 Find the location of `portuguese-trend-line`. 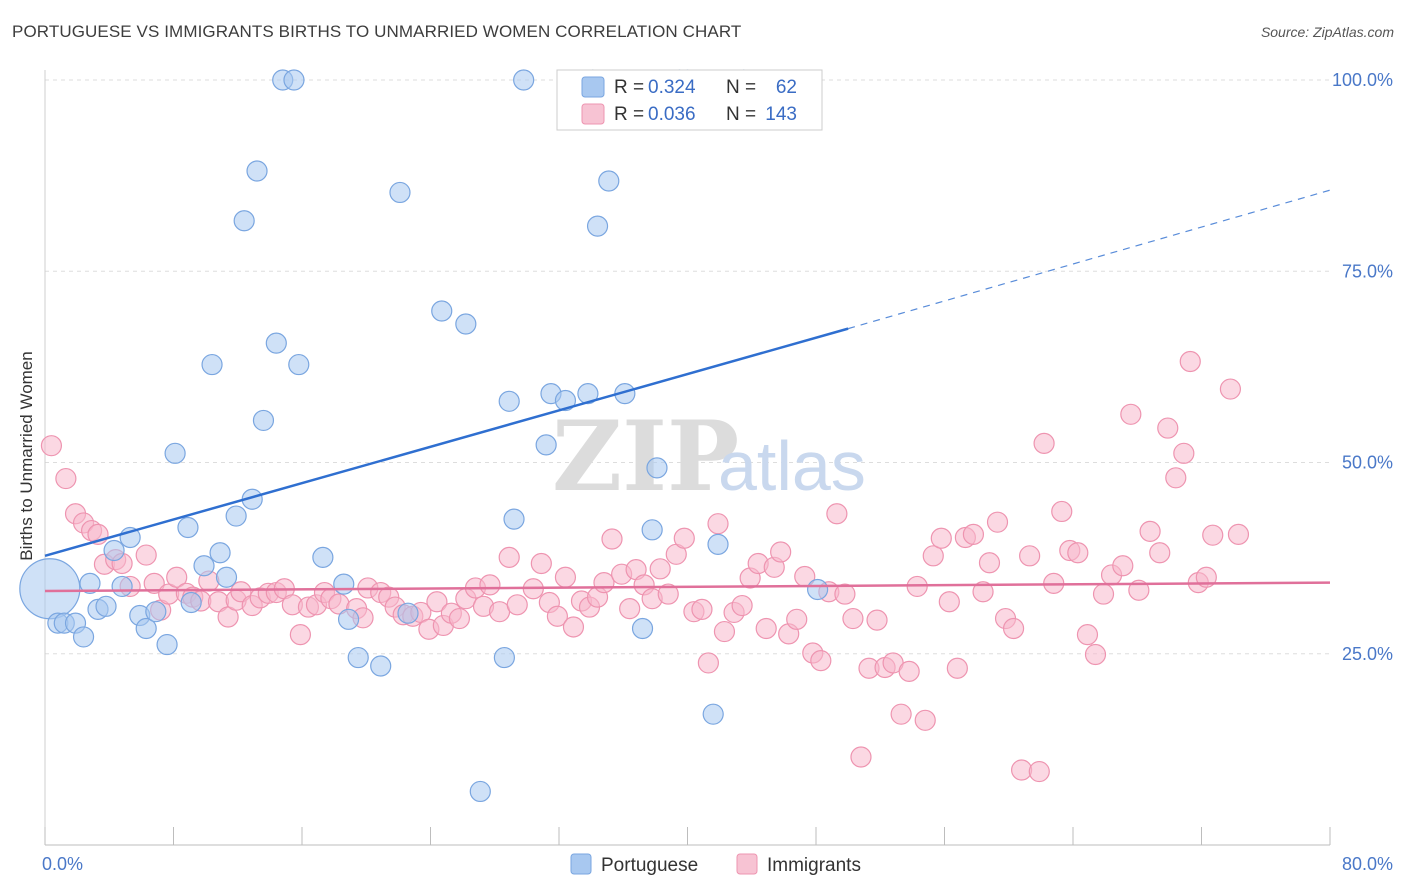

portuguese-trend-line is located at coordinates (446, 442).